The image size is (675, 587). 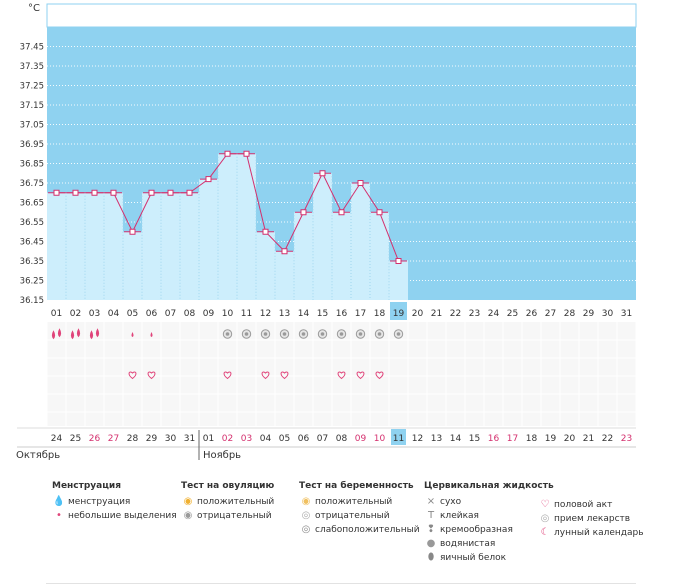 What do you see at coordinates (494, 314) in the screenshot?
I see `cycle-day-label: 24` at bounding box center [494, 314].